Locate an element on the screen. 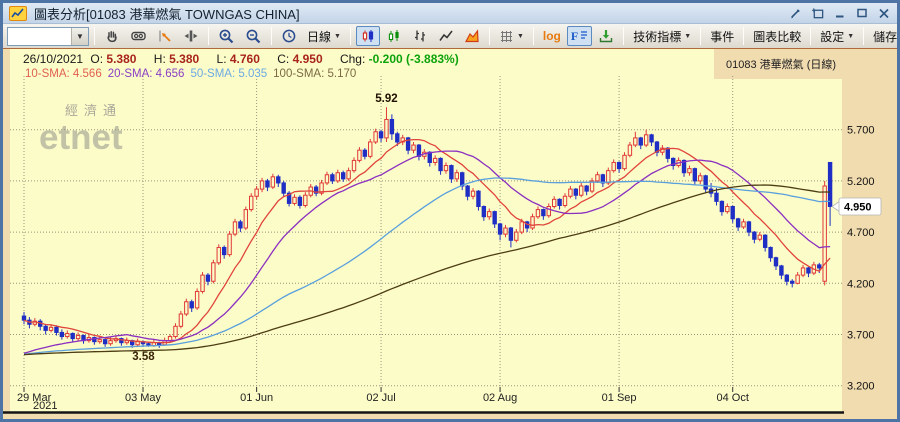 This screenshot has width=900, height=422. grid-dropdown: ▼ is located at coordinates (511, 36).